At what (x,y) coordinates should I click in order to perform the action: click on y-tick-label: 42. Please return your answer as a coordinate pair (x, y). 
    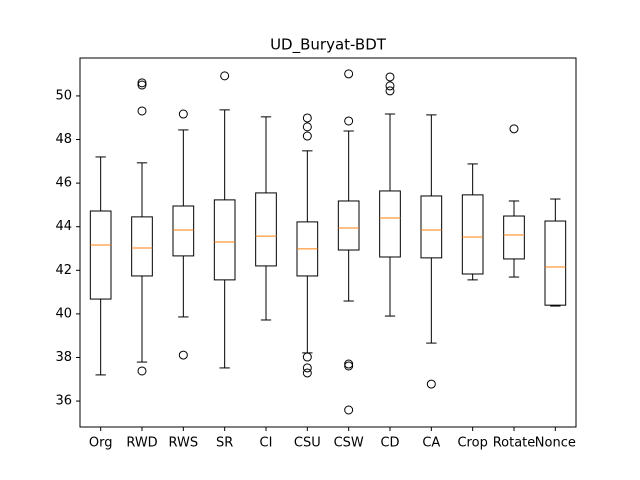
    Looking at the image, I should click on (63, 270).